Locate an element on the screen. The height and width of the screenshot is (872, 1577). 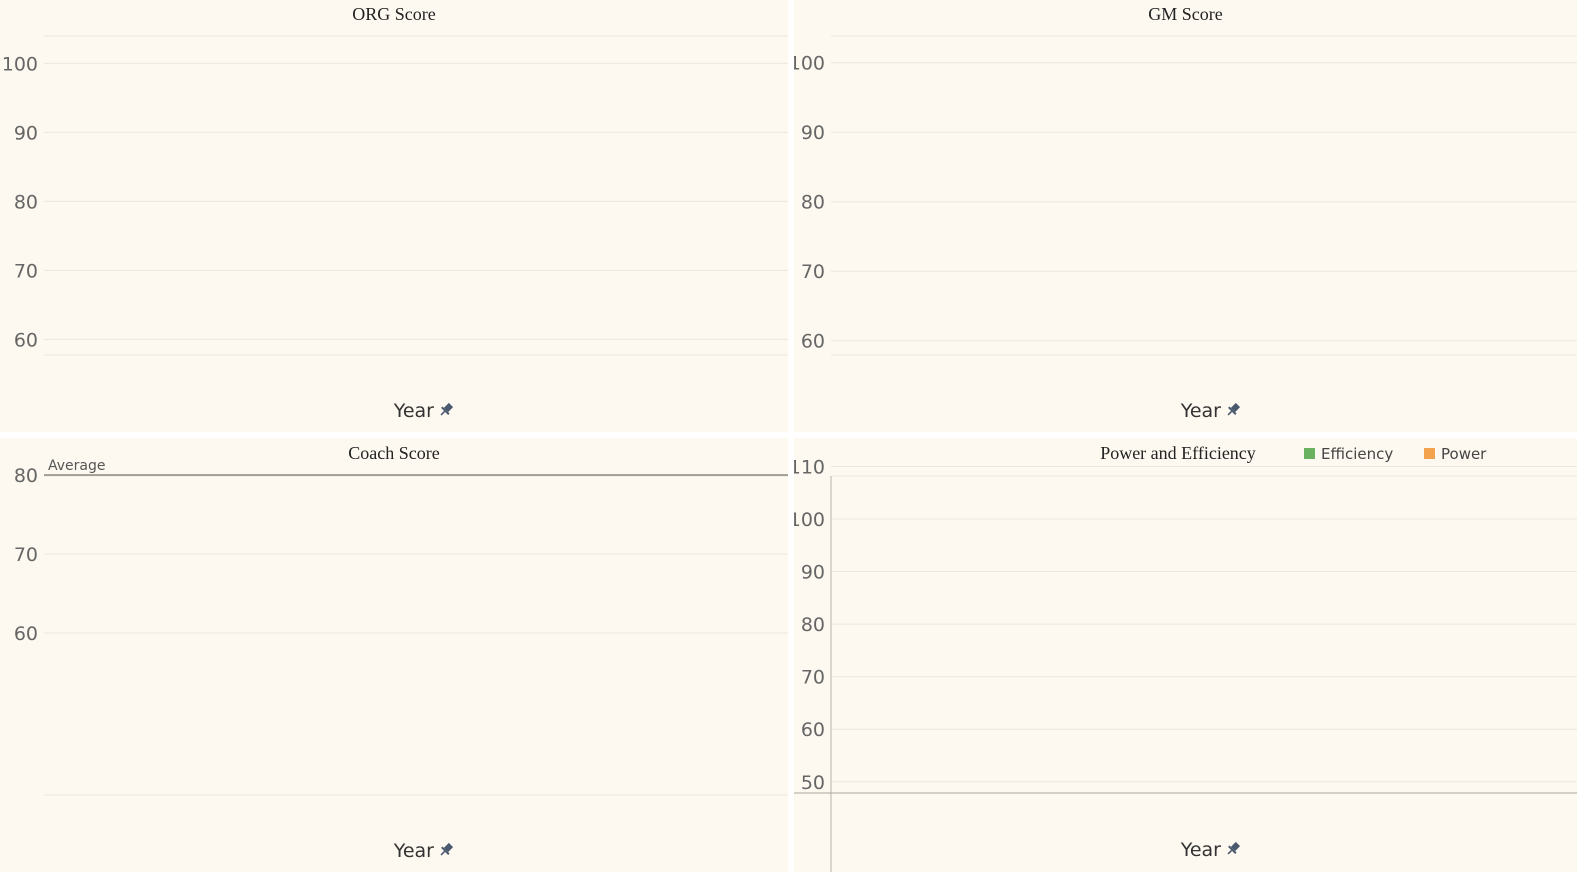
y-tick-label: 110 is located at coordinates (809, 467).